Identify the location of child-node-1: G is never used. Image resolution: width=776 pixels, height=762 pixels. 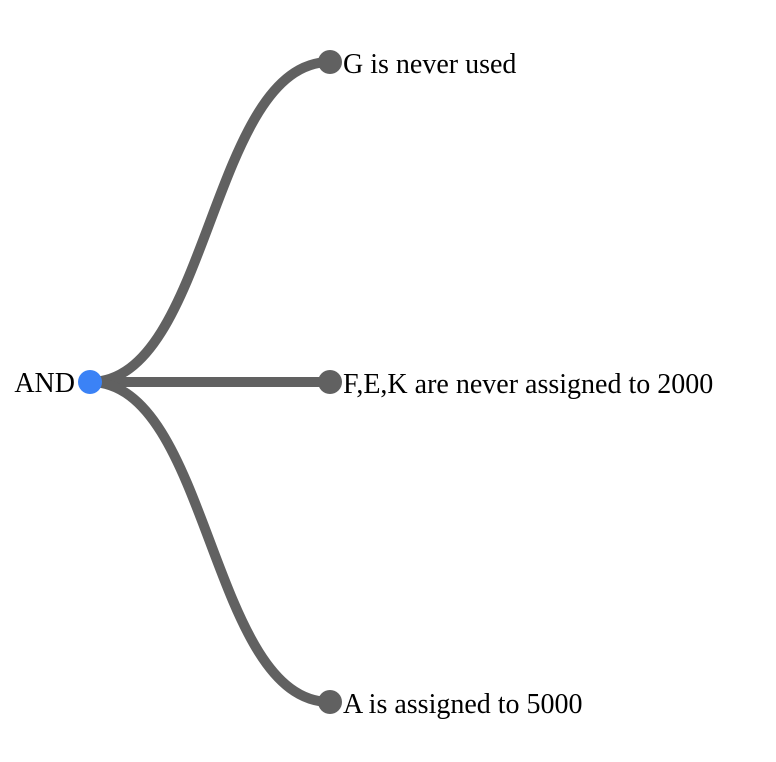
(417, 64).